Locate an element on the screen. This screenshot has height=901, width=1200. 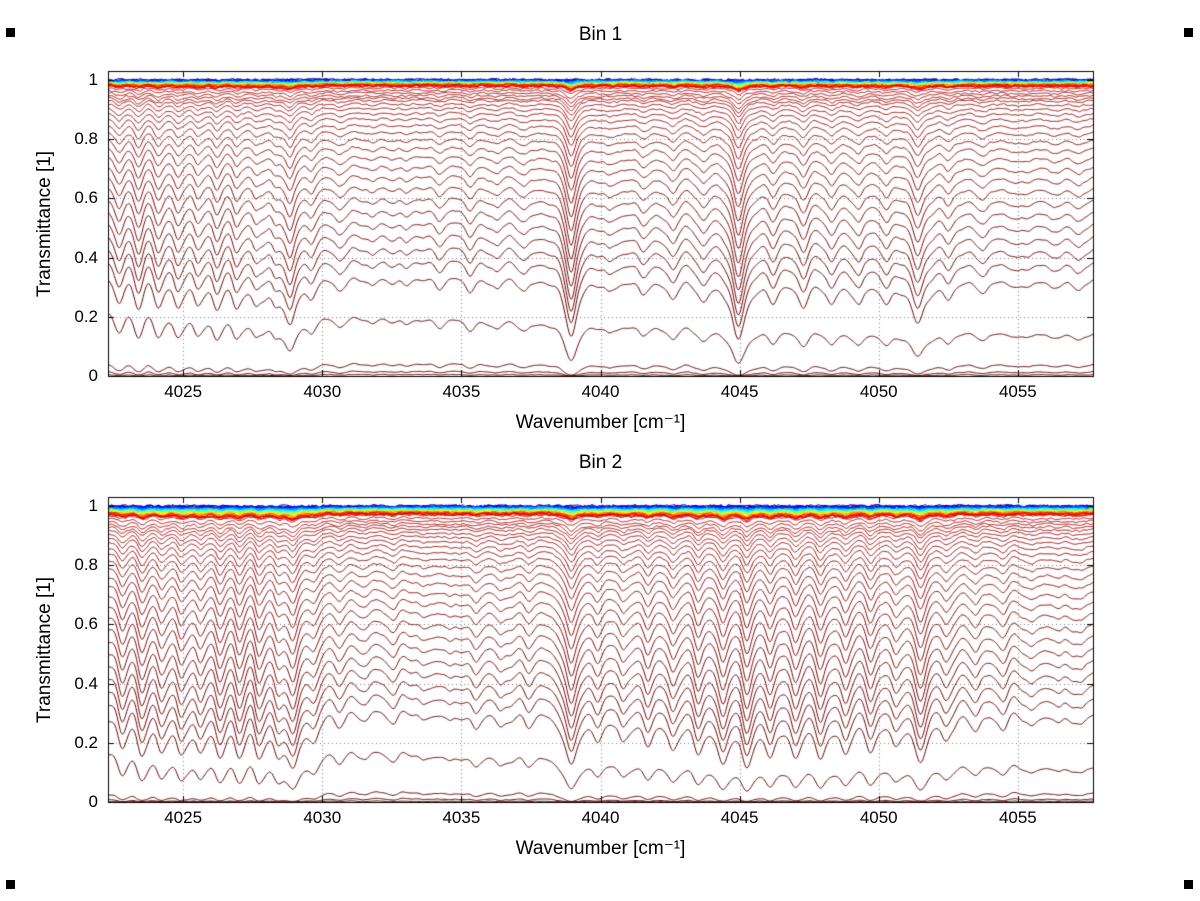
subplot1-title: Bin 1 is located at coordinates (600, 34).